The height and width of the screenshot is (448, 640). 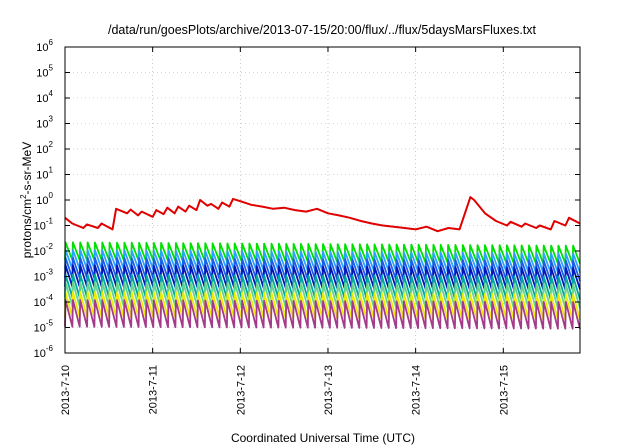 I want to click on x-axis-label: Coordinated Universal Time (UTC), so click(x=323, y=438).